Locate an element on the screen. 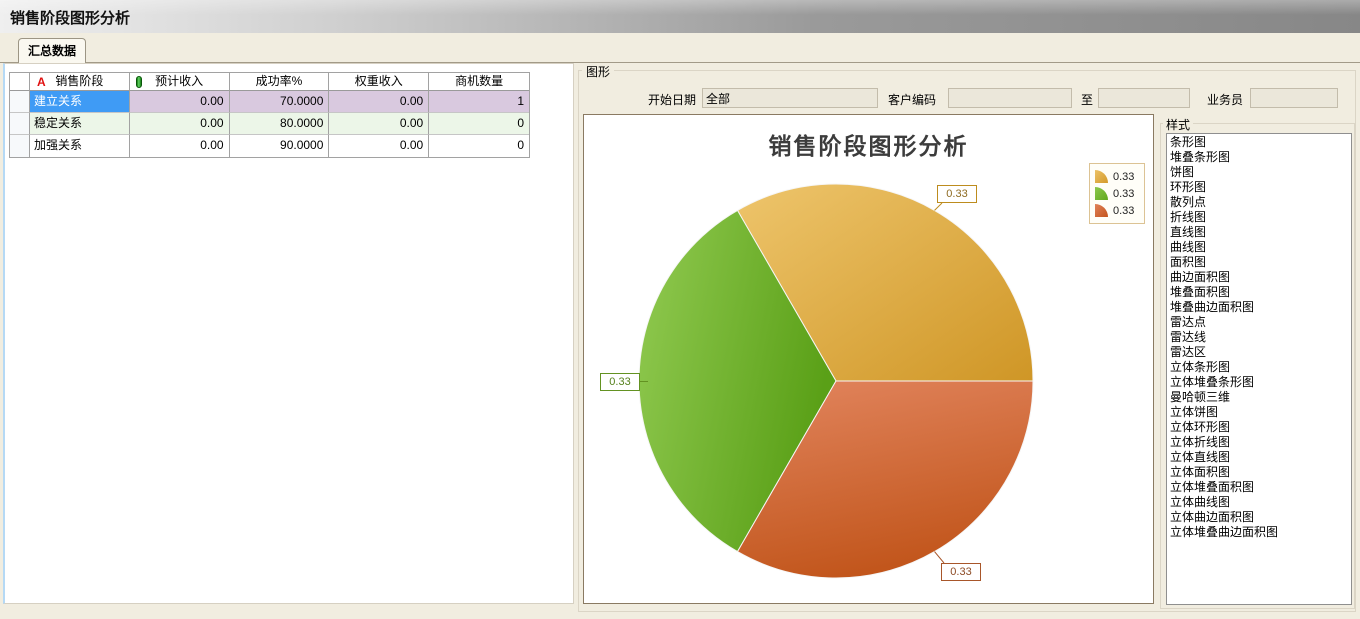 This screenshot has width=1360, height=619. customer-code-label: 客户编码 is located at coordinates (912, 100).